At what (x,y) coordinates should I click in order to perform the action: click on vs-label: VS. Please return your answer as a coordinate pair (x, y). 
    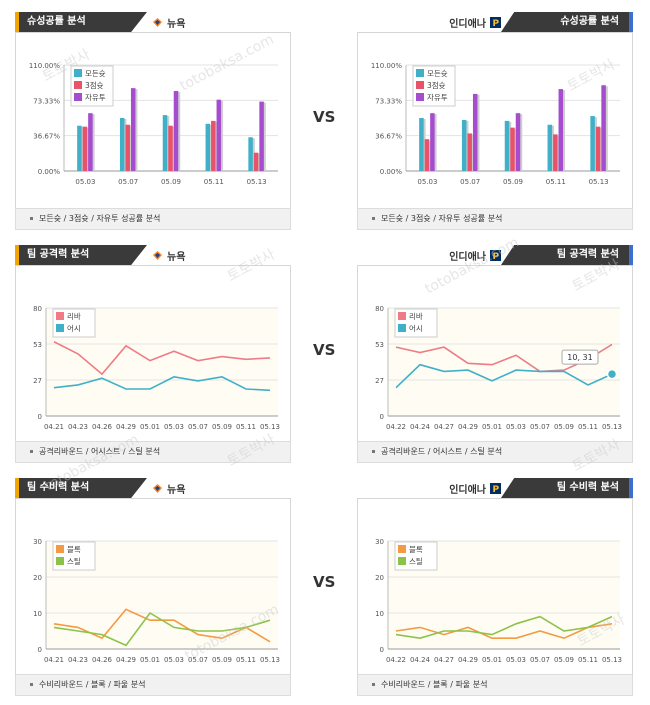
    Looking at the image, I should click on (324, 582).